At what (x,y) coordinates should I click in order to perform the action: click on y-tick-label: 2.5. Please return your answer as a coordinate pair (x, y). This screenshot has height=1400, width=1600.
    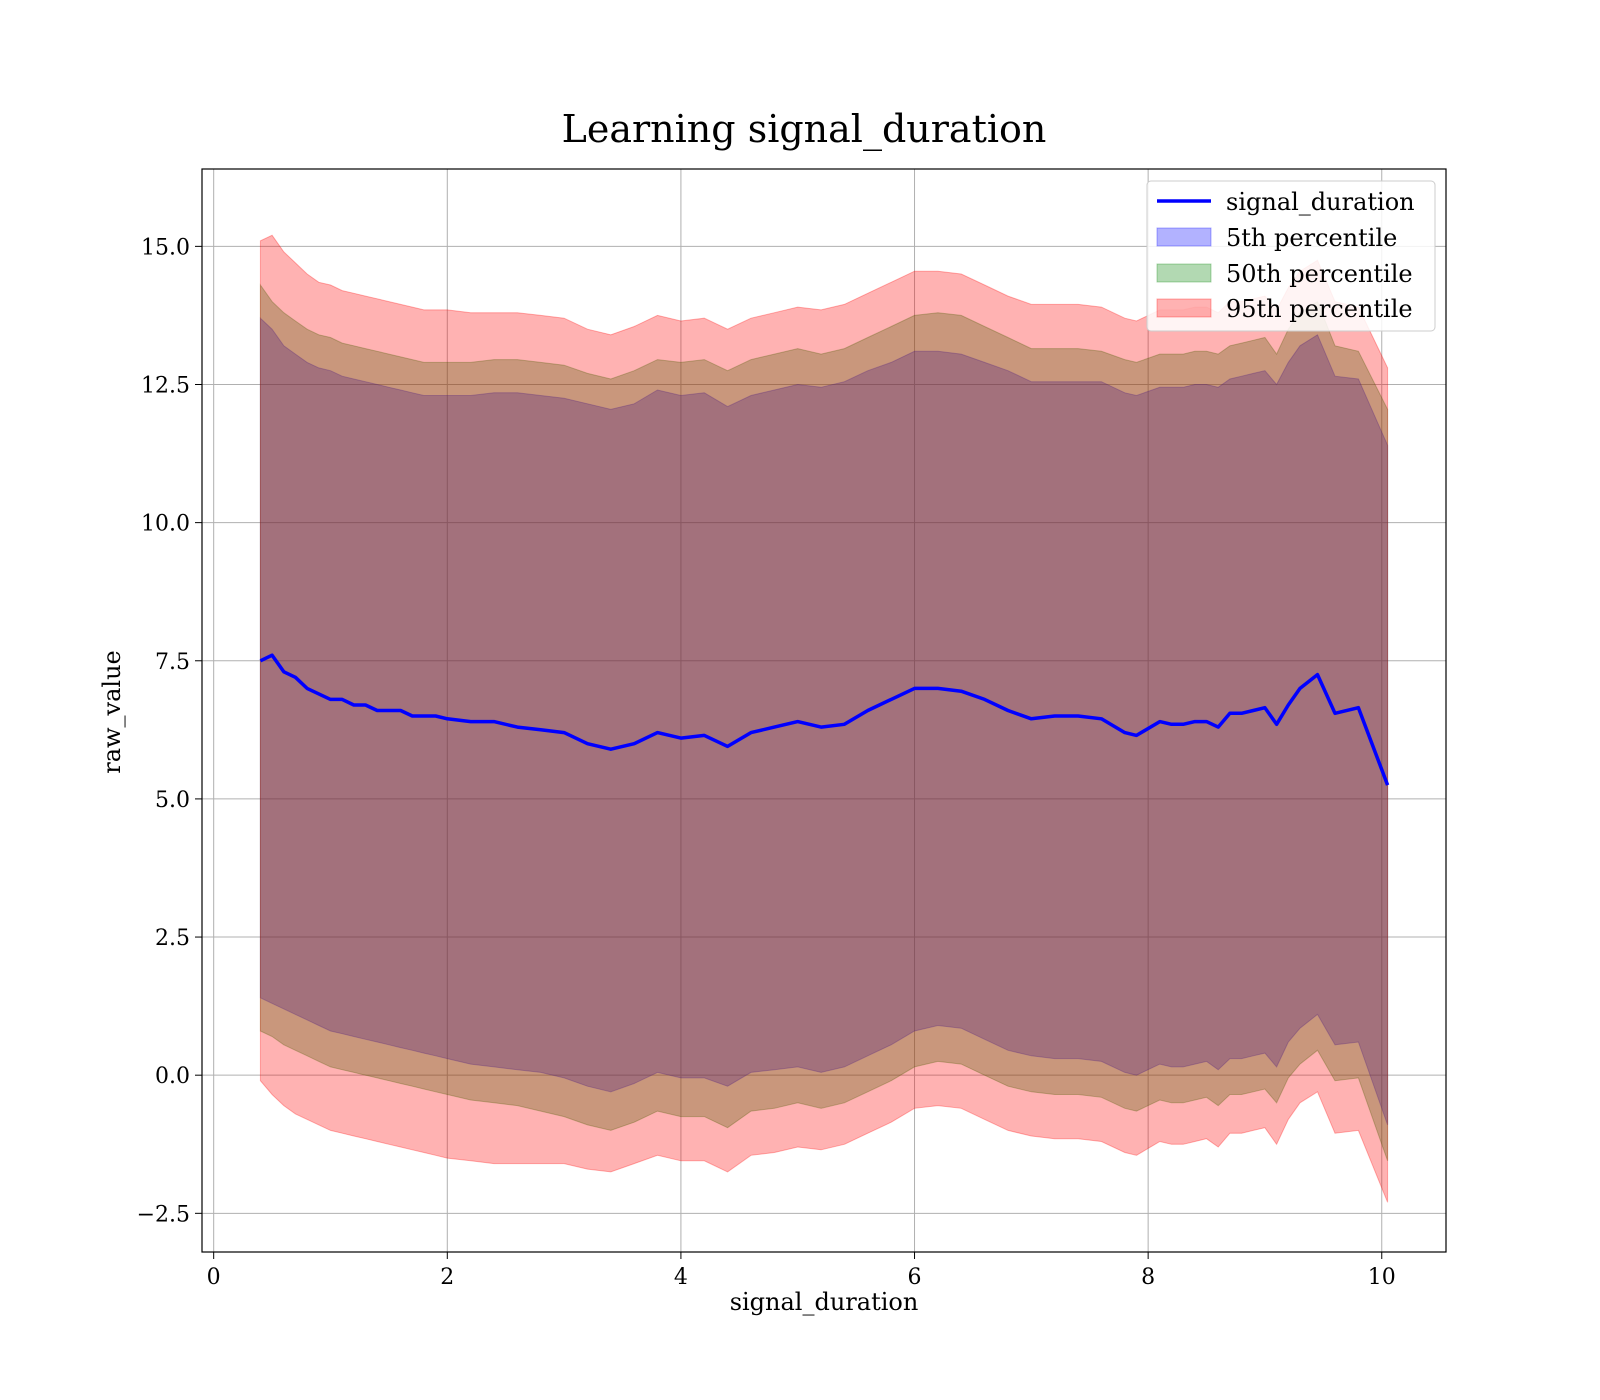
    Looking at the image, I should click on (172, 938).